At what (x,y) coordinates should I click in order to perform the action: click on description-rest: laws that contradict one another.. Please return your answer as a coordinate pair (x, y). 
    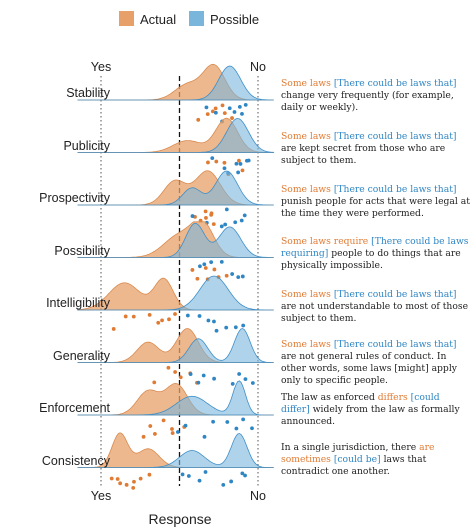
    Looking at the image, I should click on (354, 465).